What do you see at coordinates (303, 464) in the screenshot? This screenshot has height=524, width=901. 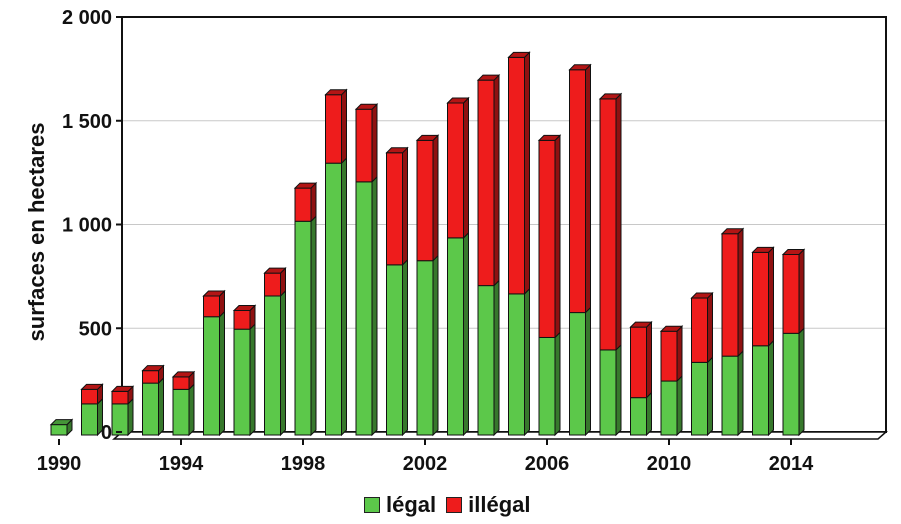 I see `x-tick-label: 1998` at bounding box center [303, 464].